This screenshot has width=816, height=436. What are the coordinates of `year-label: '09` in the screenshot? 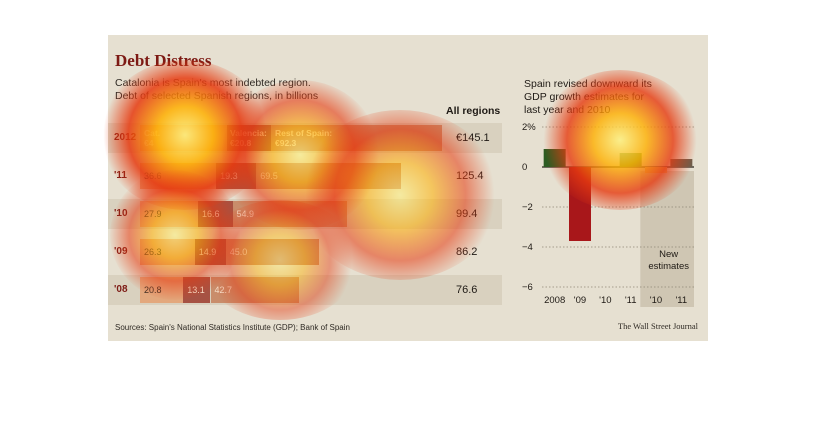 It's located at (121, 251).